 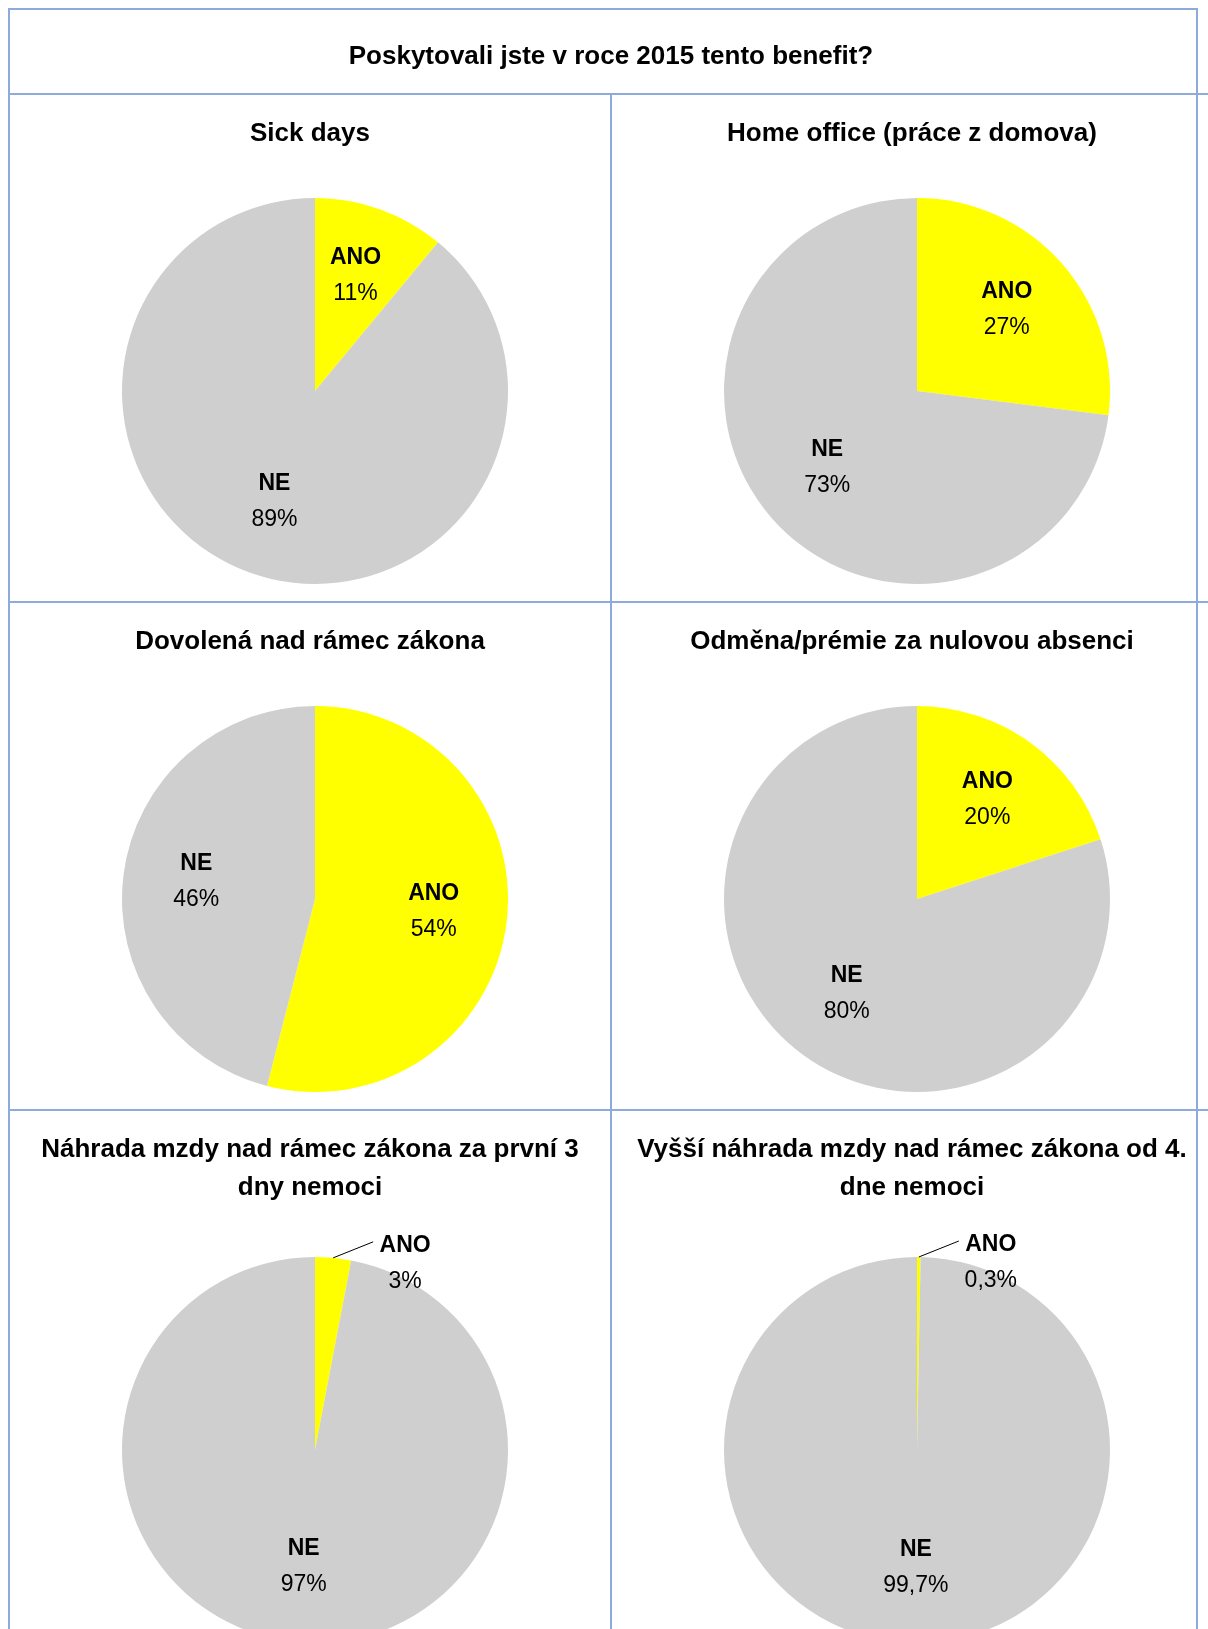 I want to click on chart-title: Vyšší náhrada mzdy nad rámec zákona od 4. dne nemoci, so click(x=912, y=1167).